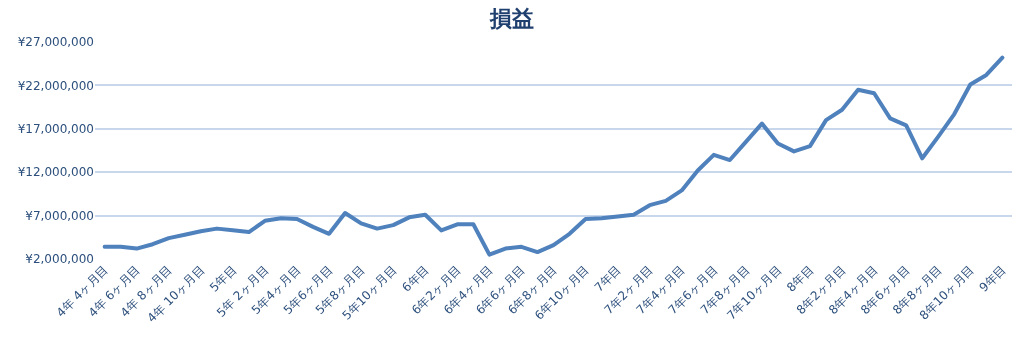 The image size is (1024, 337). Describe the element at coordinates (55, 129) in the screenshot. I see `y-tick-label: ¥17,000,000` at that location.